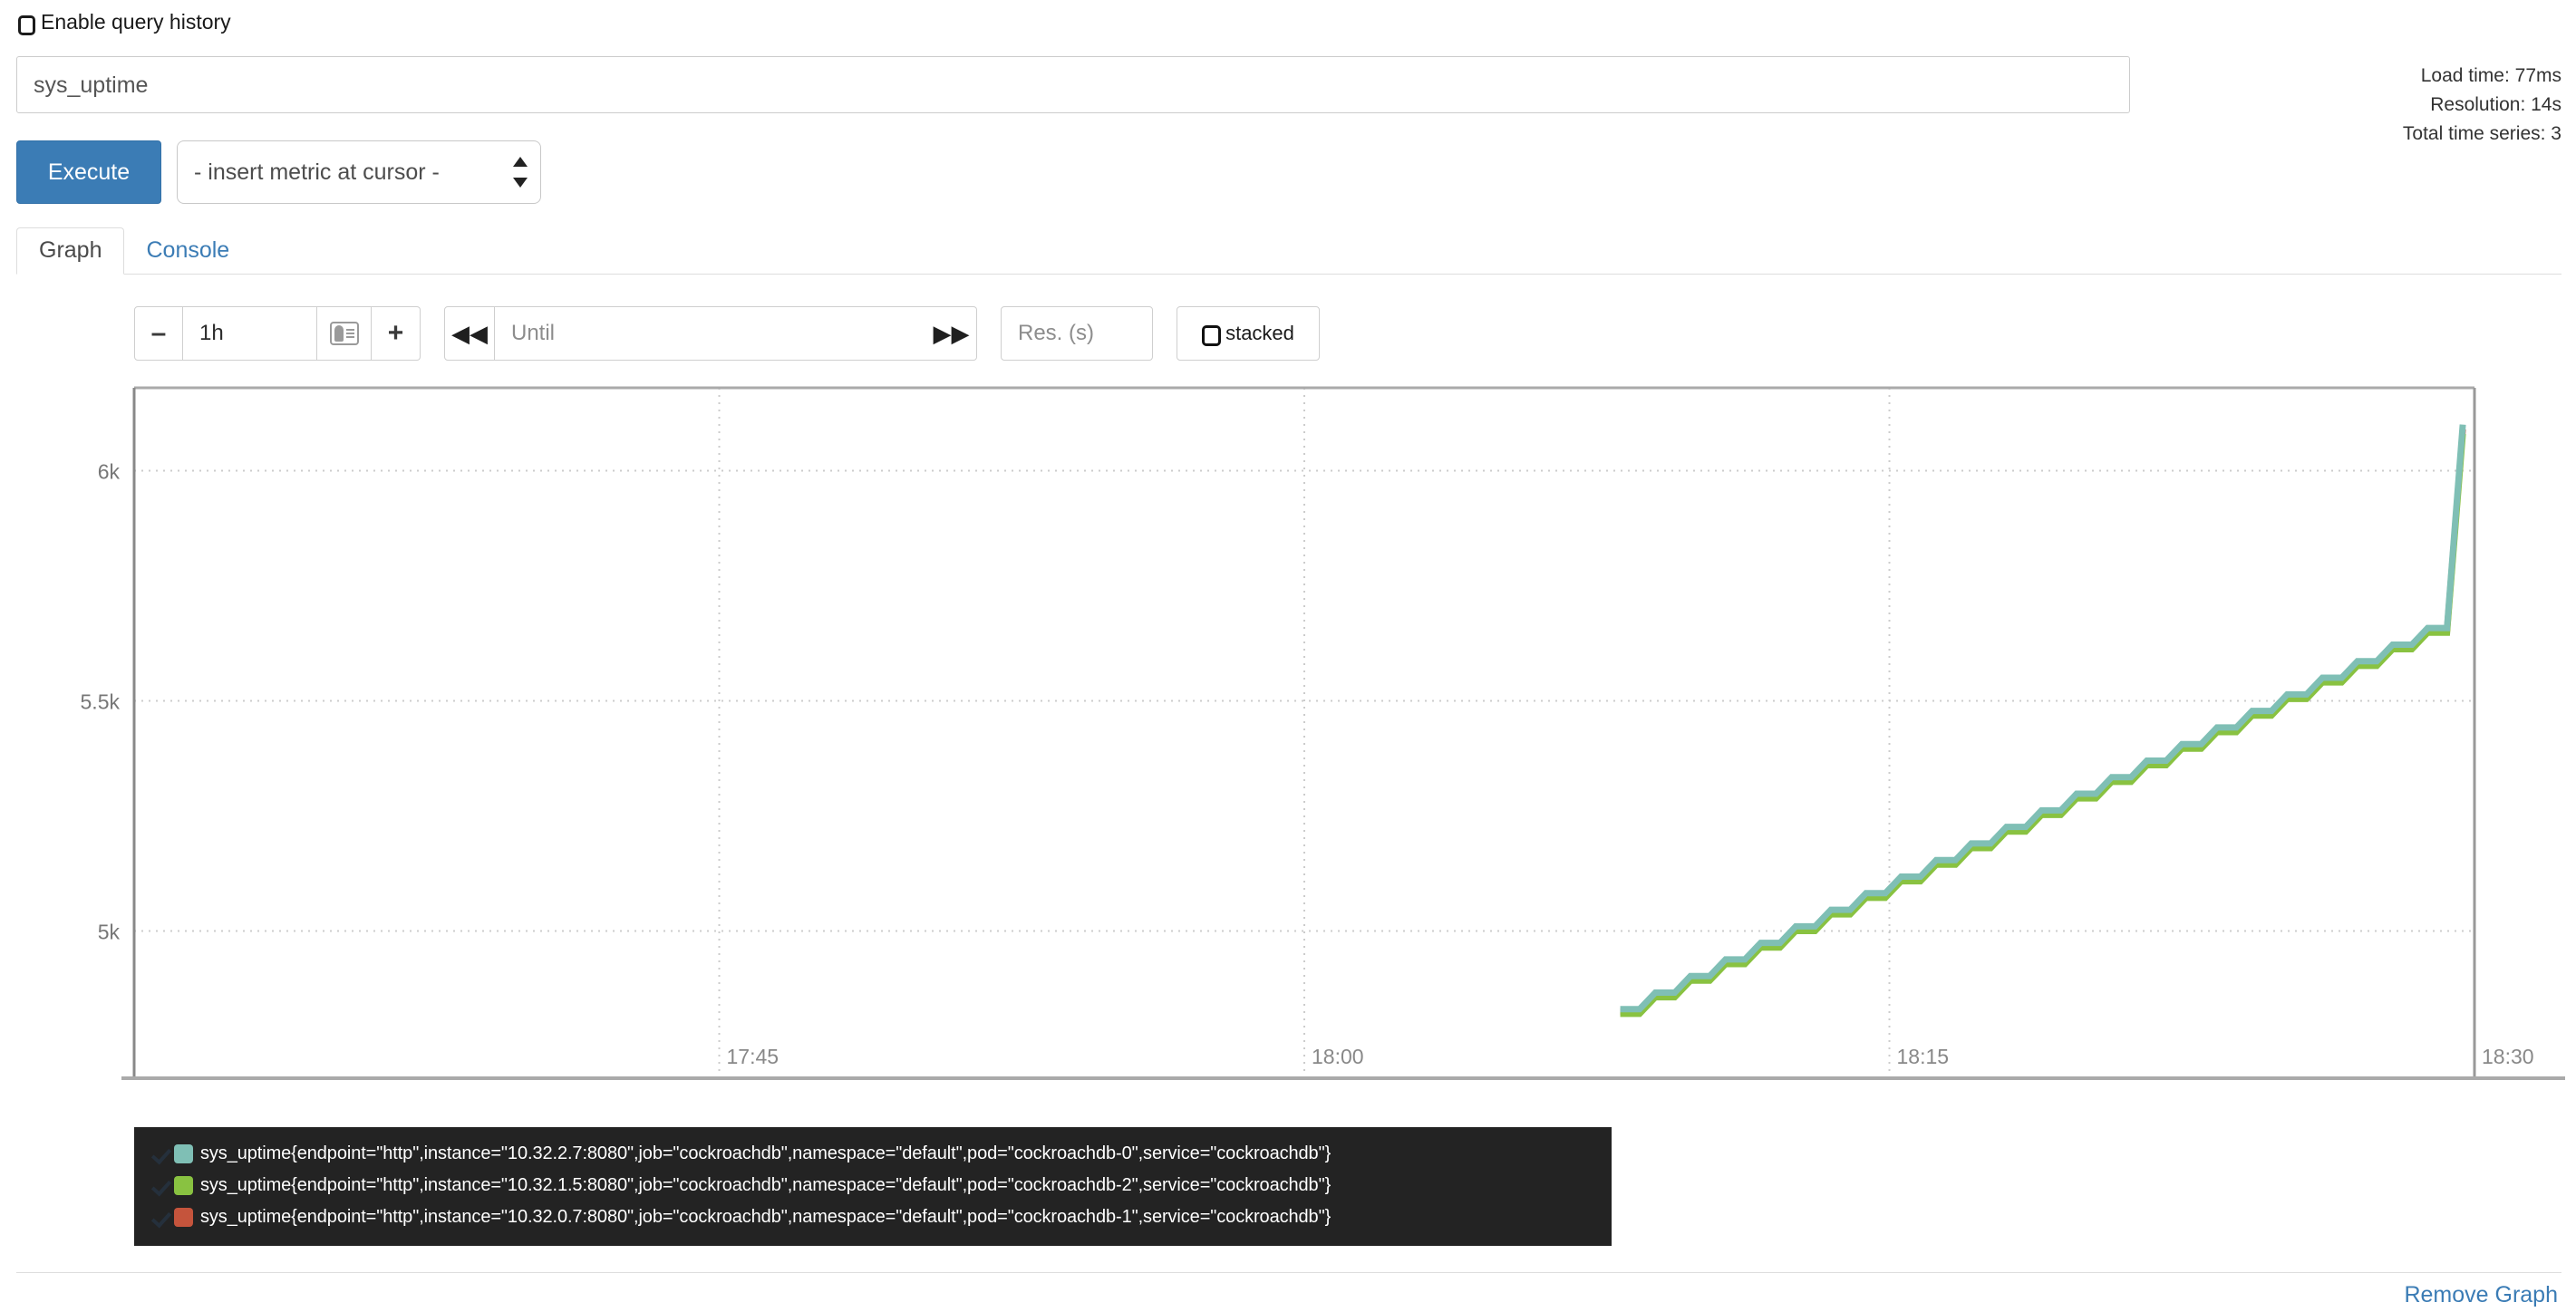  Describe the element at coordinates (951, 334) in the screenshot. I see `step-forward-button: ▶▶` at that location.